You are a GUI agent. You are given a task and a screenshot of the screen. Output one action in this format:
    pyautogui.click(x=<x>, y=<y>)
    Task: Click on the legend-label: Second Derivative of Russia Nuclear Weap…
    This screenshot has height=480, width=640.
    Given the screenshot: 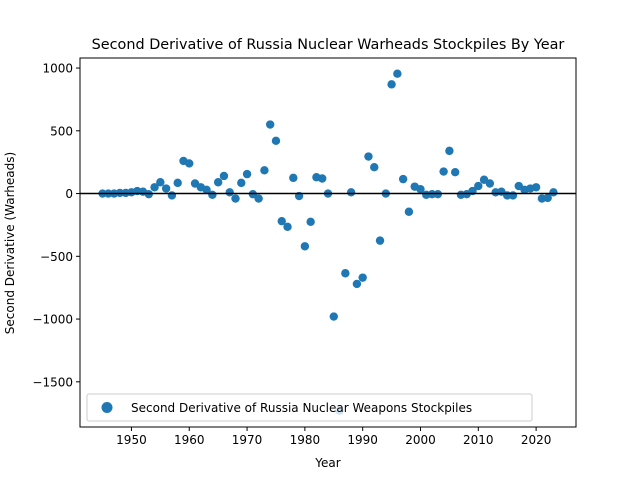 What is the action you would take?
    pyautogui.click(x=301, y=408)
    